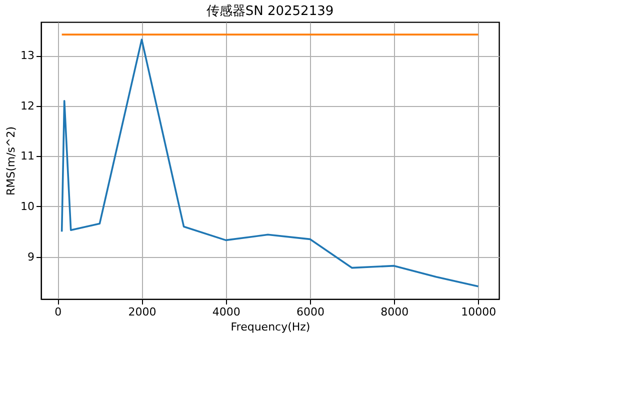  Describe the element at coordinates (58, 312) in the screenshot. I see `x-tick-label: 0` at that location.